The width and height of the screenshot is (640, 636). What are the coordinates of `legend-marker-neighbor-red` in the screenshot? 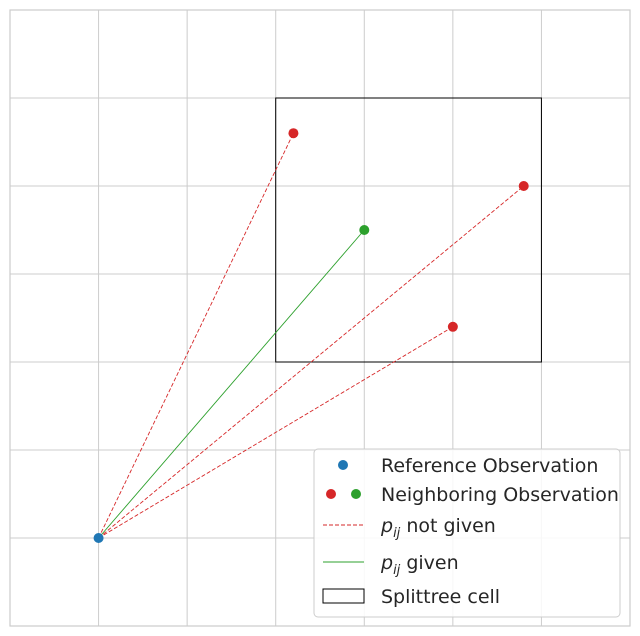 It's located at (331, 494).